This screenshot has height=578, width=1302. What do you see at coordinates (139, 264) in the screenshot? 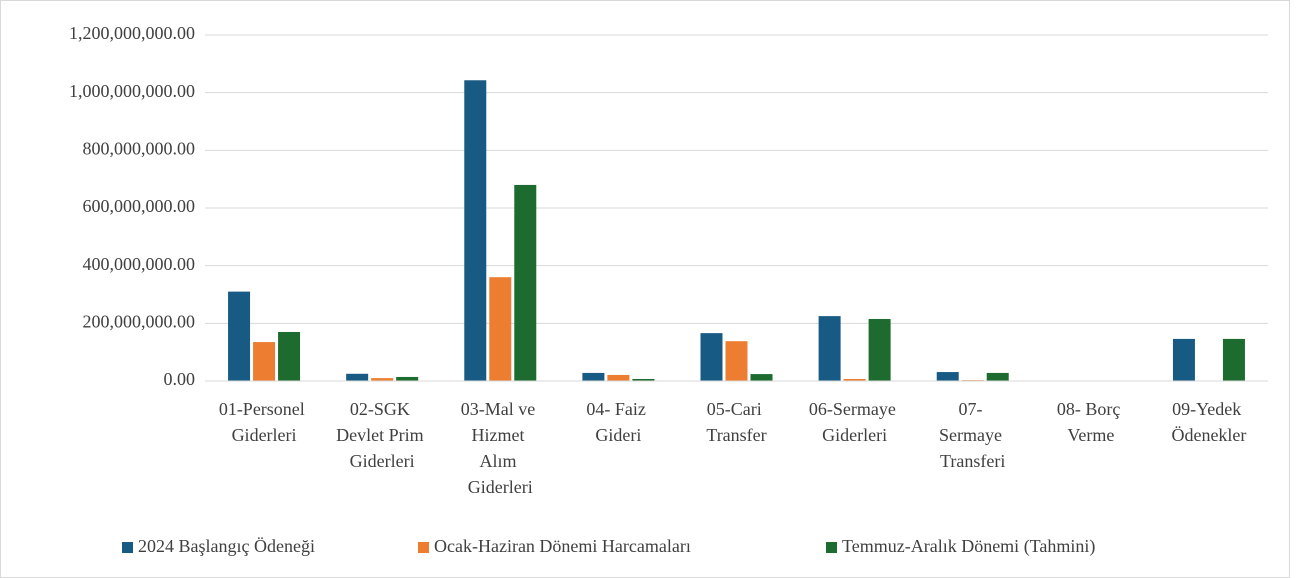
I see `y-tick-label: 400,000,000.00` at bounding box center [139, 264].